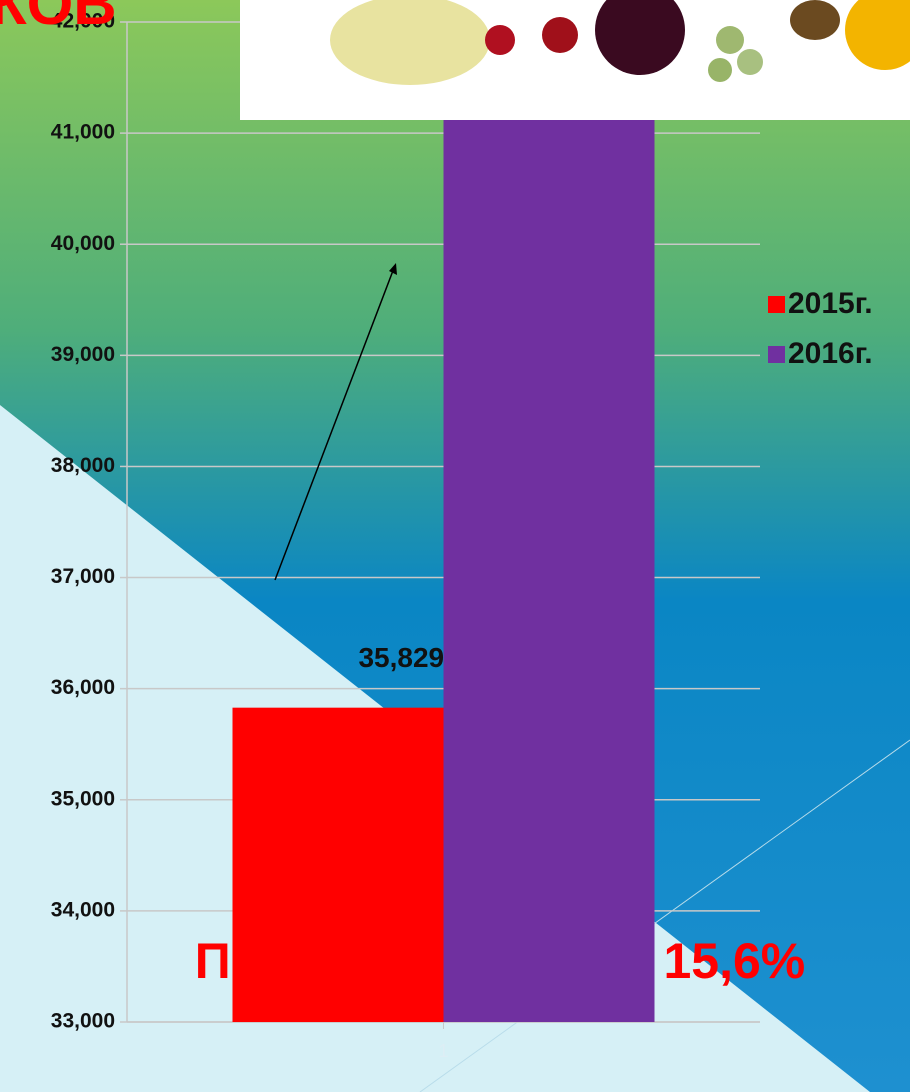  I want to click on y-tick-label: 40,000, so click(83, 243).